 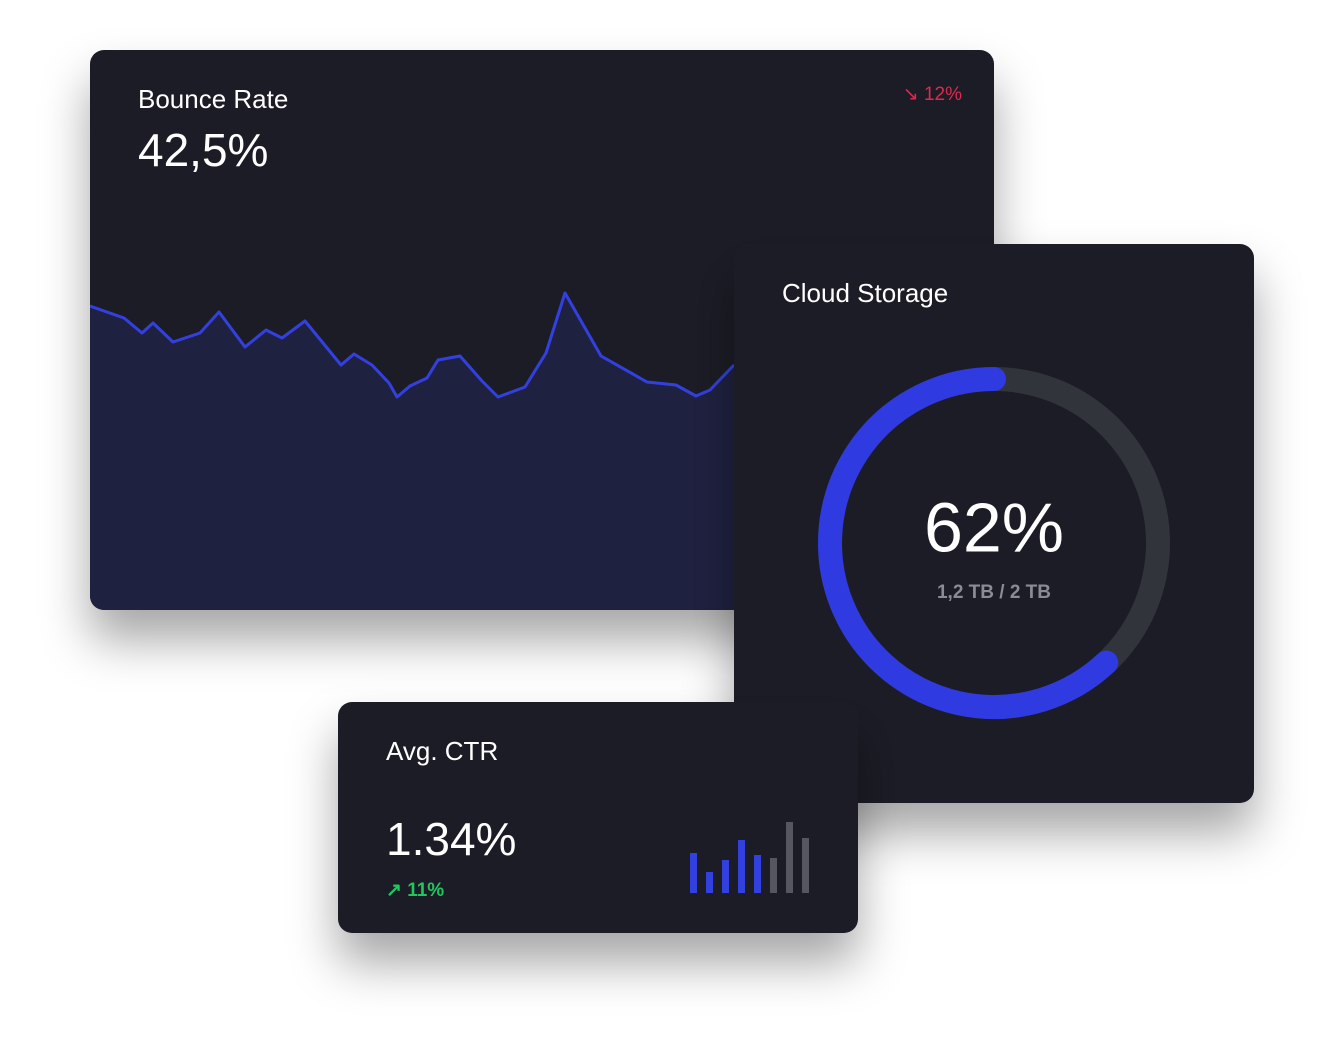 What do you see at coordinates (994, 527) in the screenshot?
I see `ring-value: 62%` at bounding box center [994, 527].